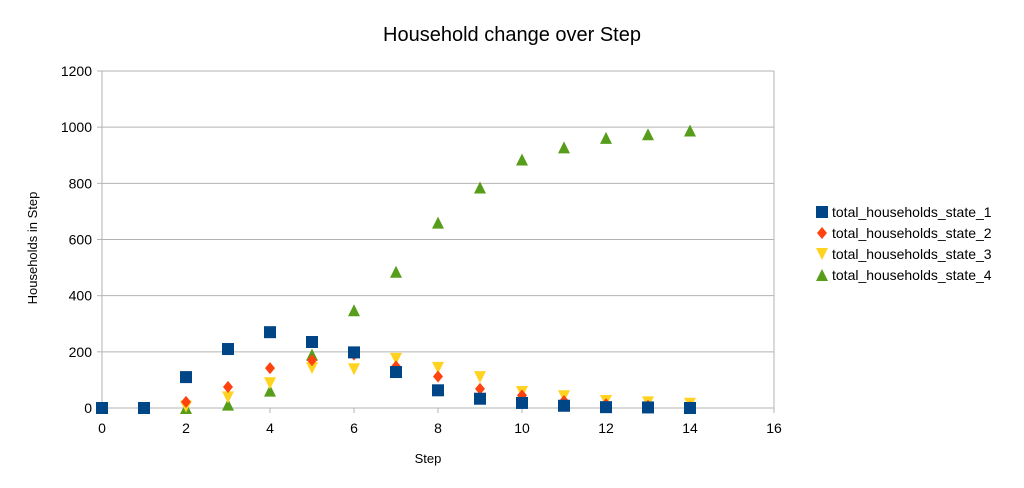 This screenshot has width=1024, height=488. I want to click on x-tick-label: 2, so click(186, 428).